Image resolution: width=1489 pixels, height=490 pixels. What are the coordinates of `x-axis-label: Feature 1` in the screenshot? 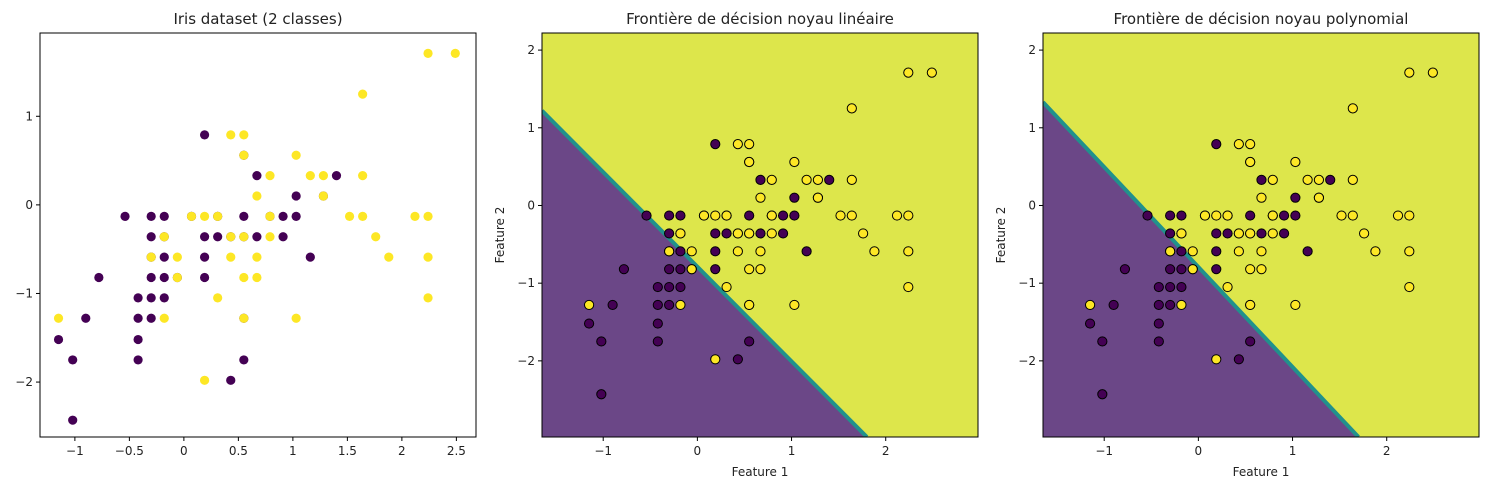 It's located at (1261, 472).